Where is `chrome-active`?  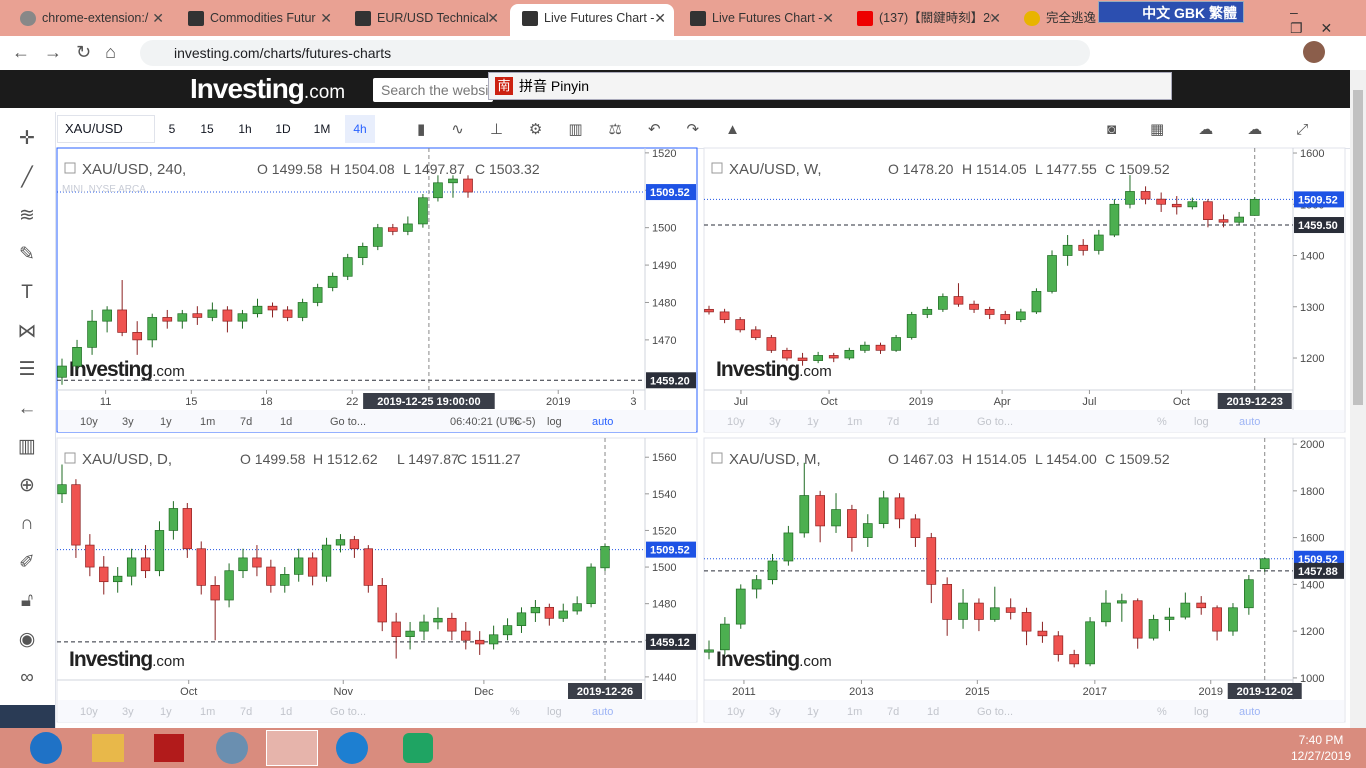
chrome-active is located at coordinates (292, 748).